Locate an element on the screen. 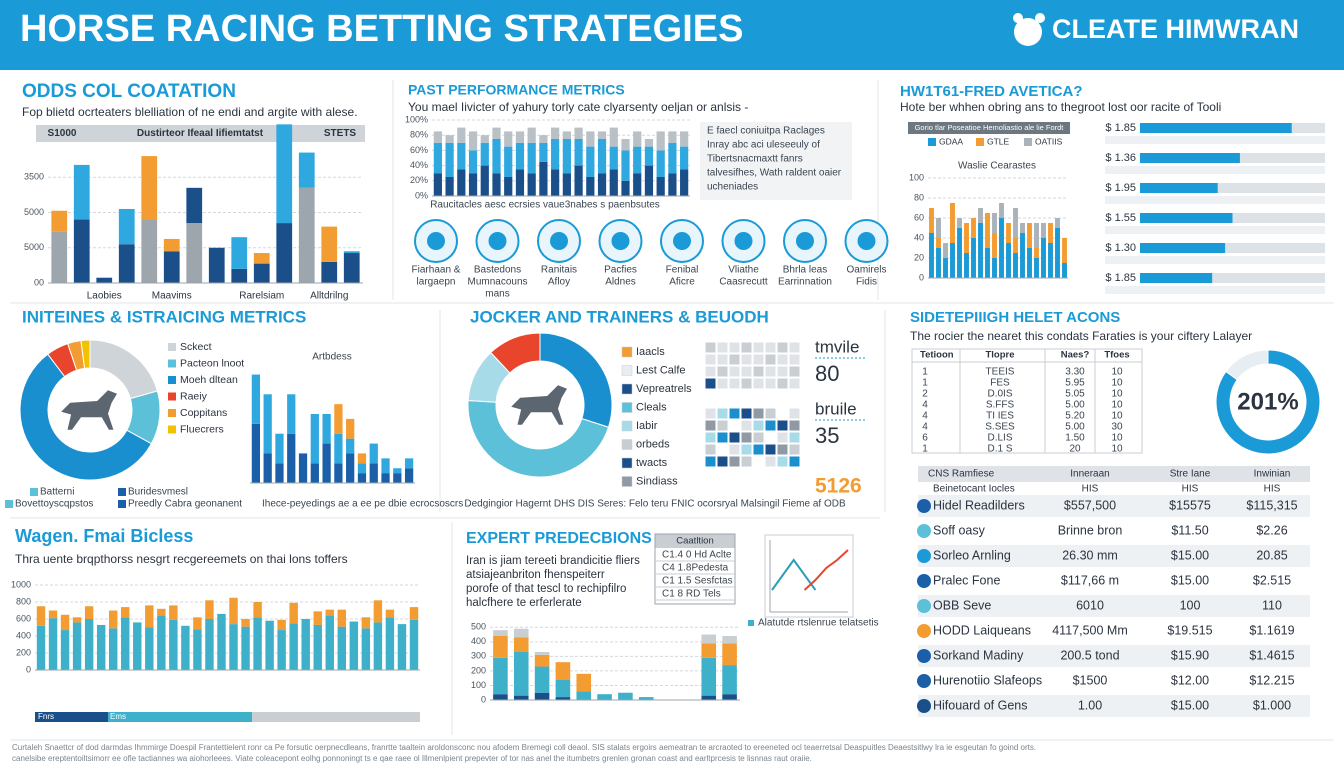 The width and height of the screenshot is (1344, 768). icon-label: Vliathe is located at coordinates (743, 270).